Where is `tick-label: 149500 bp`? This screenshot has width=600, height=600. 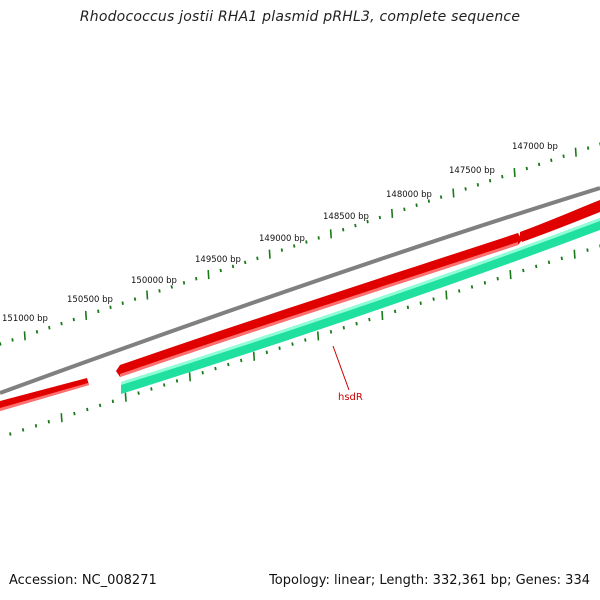
tick-label: 149500 bp is located at coordinates (218, 260).